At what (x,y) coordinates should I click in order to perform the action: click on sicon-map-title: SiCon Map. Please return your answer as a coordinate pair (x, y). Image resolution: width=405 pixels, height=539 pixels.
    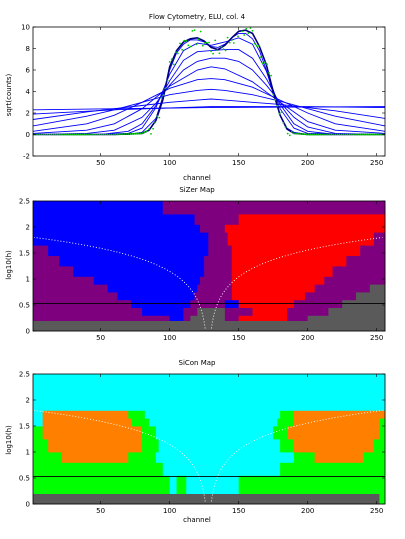
    Looking at the image, I should click on (198, 363).